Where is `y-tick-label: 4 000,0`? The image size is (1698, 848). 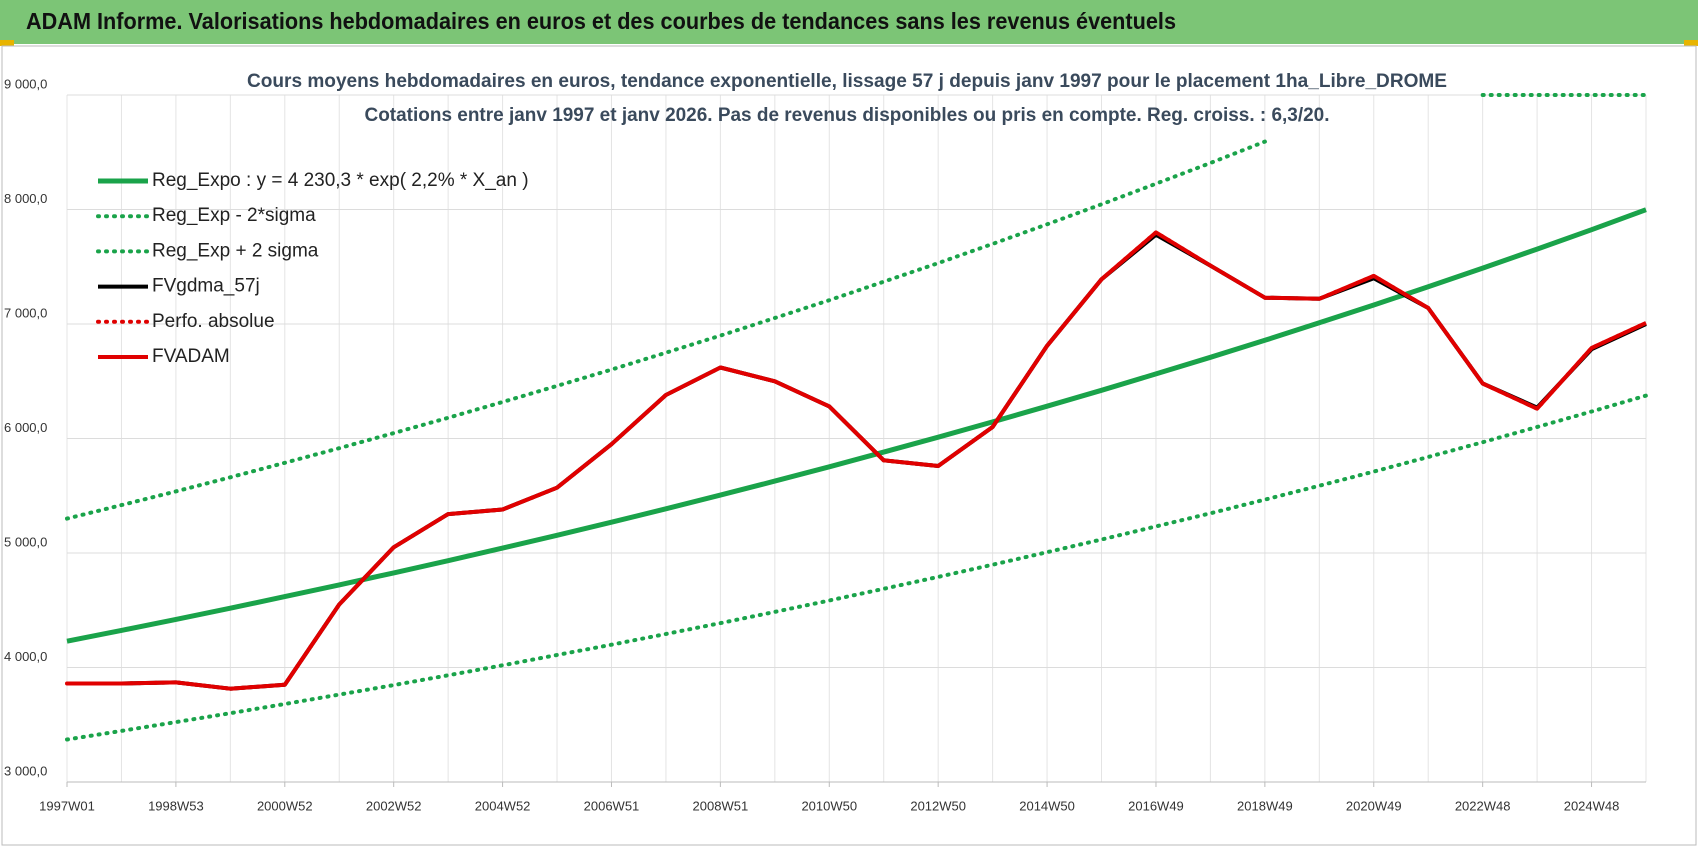
y-tick-label: 4 000,0 is located at coordinates (25, 656).